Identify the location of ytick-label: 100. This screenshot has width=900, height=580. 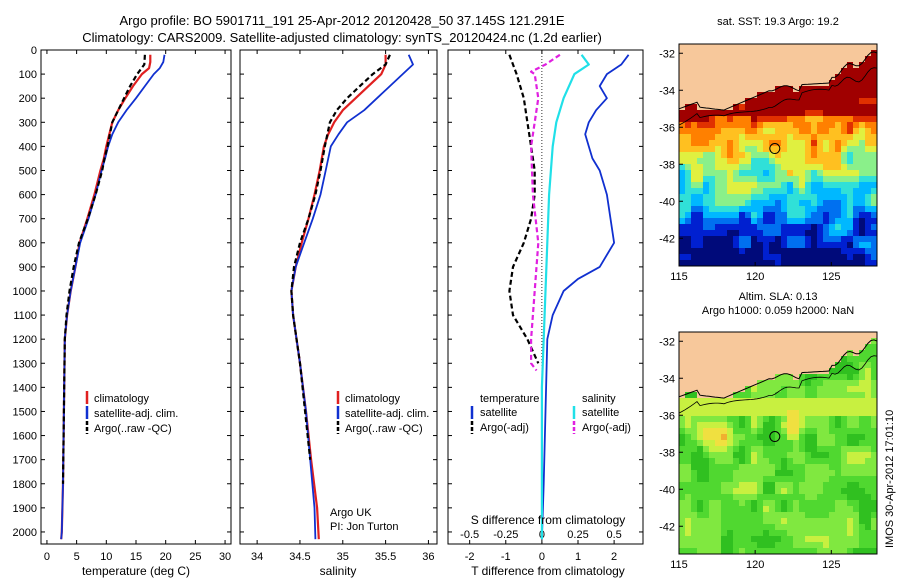
(28, 75).